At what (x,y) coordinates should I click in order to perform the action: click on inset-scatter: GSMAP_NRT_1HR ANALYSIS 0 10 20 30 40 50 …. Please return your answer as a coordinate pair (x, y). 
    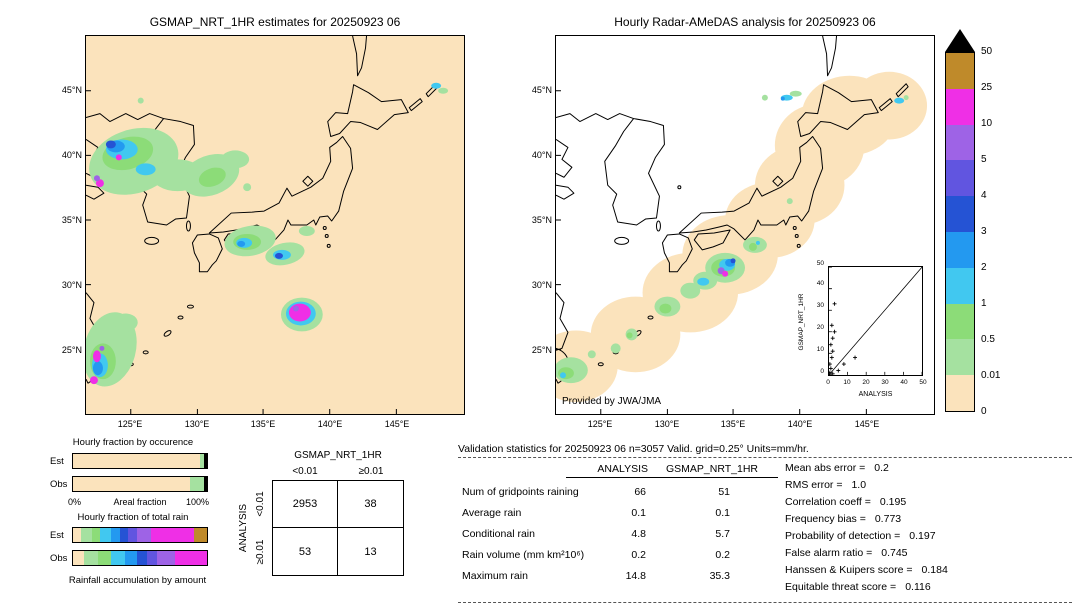
    Looking at the image, I should click on (866, 335).